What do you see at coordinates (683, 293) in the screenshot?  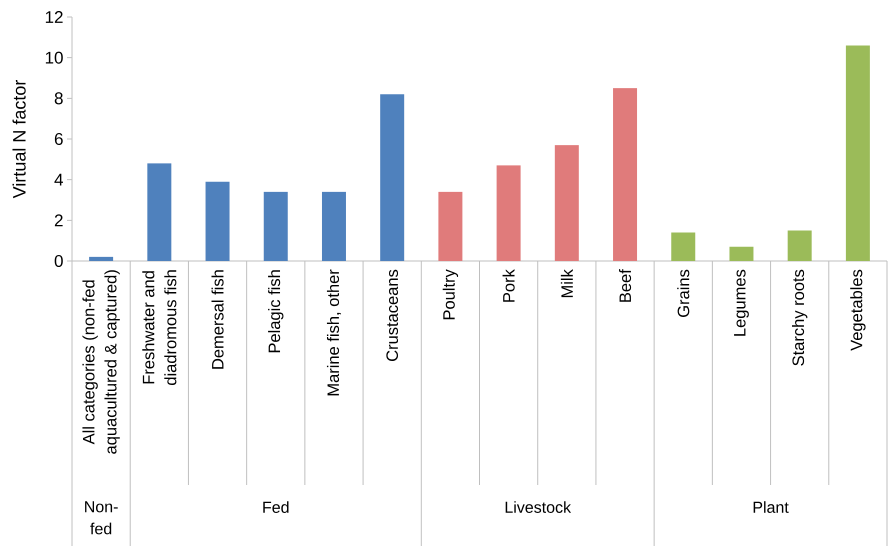 I see `x-tick-label: Grains` at bounding box center [683, 293].